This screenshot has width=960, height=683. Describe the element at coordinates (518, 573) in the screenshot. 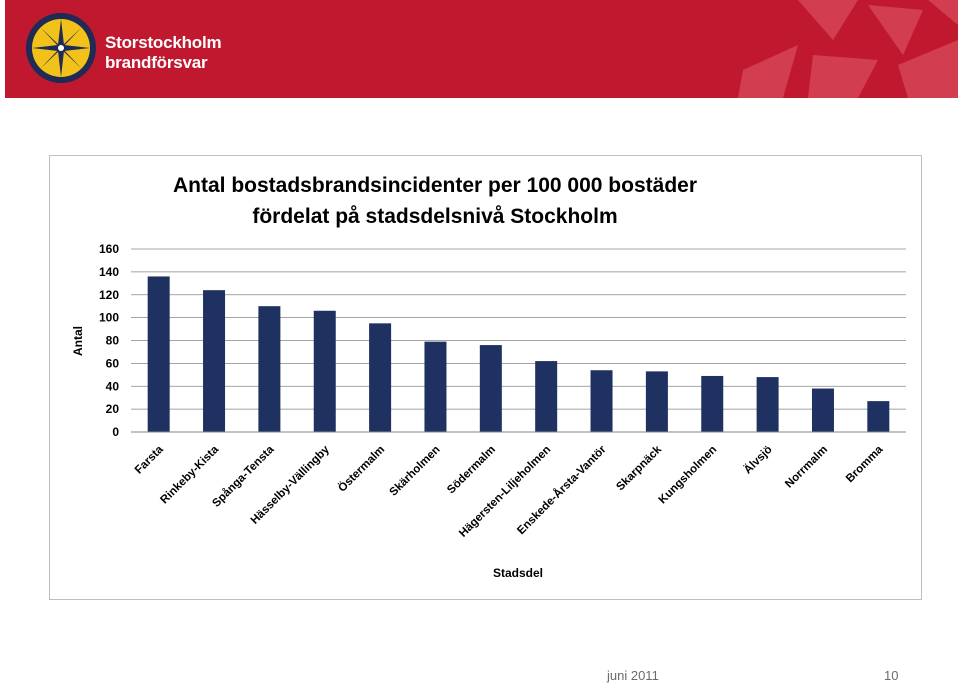

I see `x-axis-label: Stadsdel` at that location.